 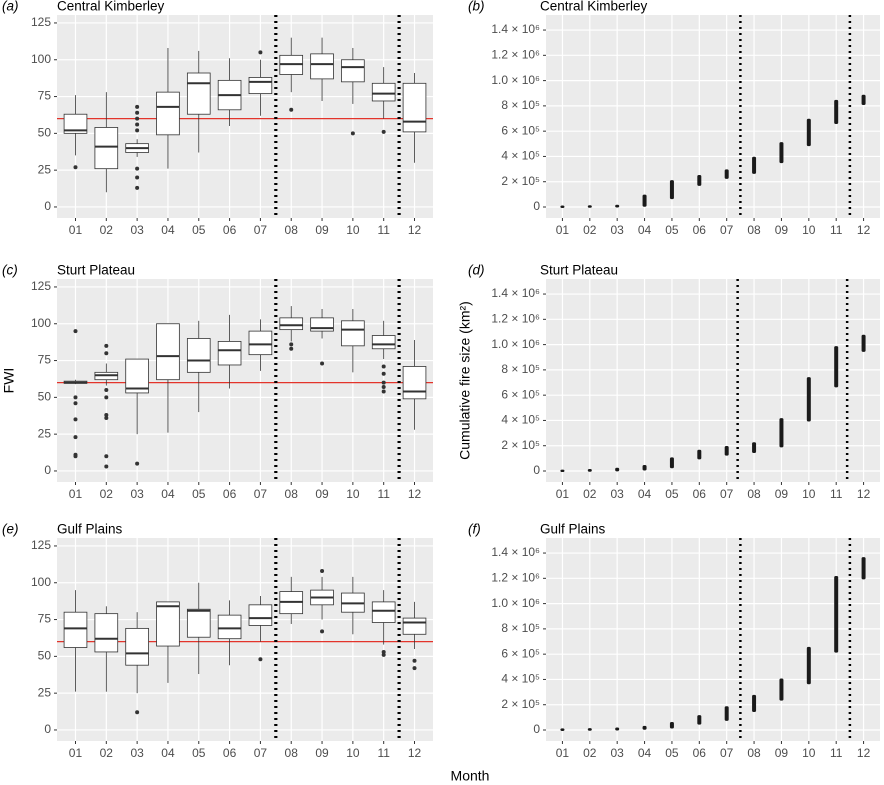 I want to click on panel-title: Sturt Plateau, so click(x=579, y=270).